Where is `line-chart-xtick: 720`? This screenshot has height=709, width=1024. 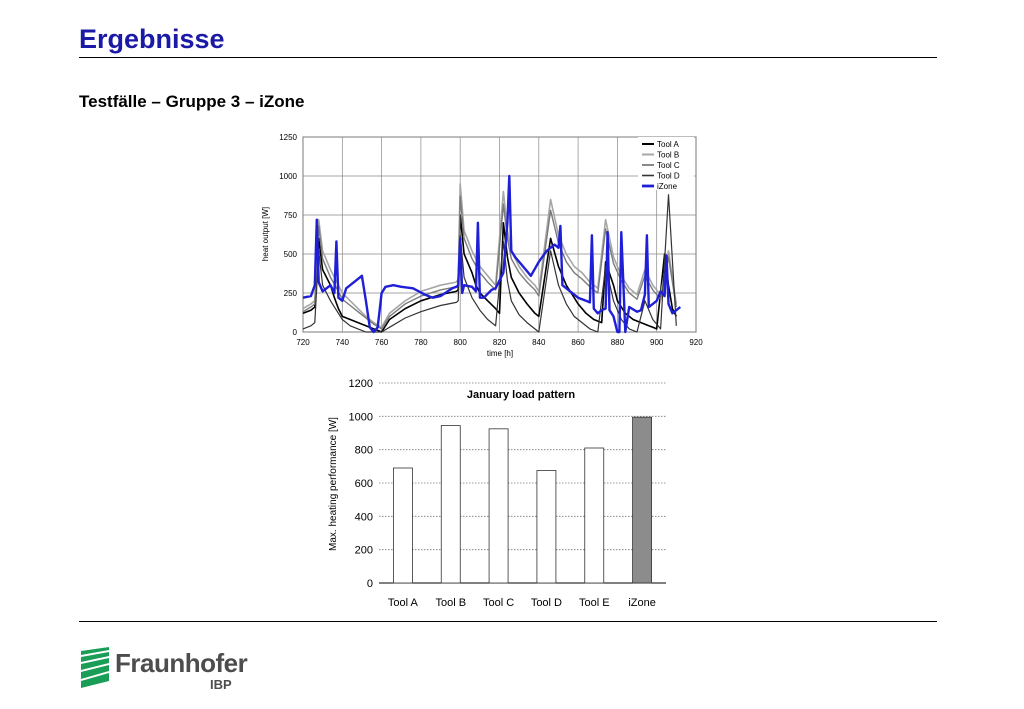 line-chart-xtick: 720 is located at coordinates (303, 342).